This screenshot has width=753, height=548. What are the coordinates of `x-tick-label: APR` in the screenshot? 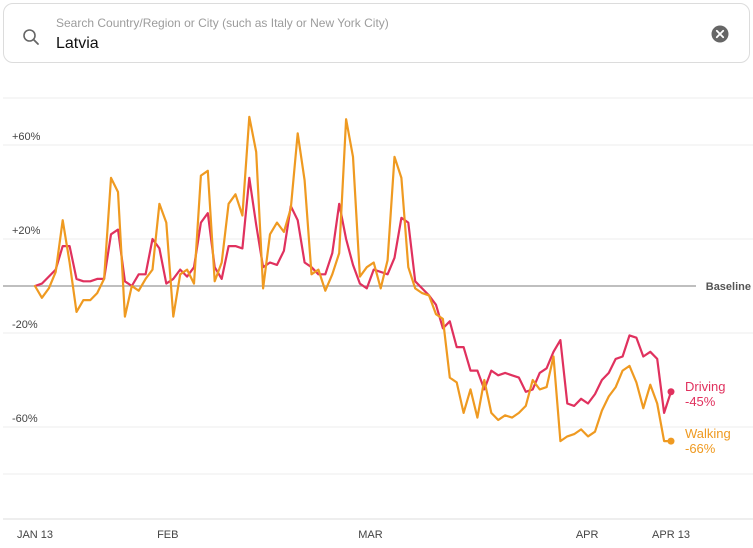 It's located at (587, 535).